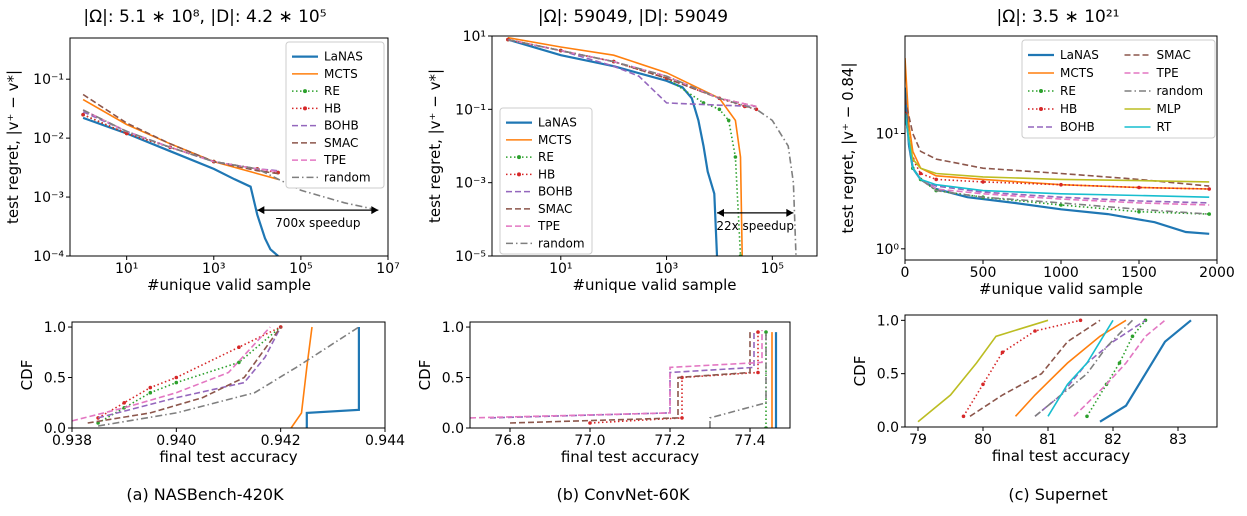 The height and width of the screenshot is (516, 1247). What do you see at coordinates (918, 440) in the screenshot?
I see `x-tick-label: 79` at bounding box center [918, 440].